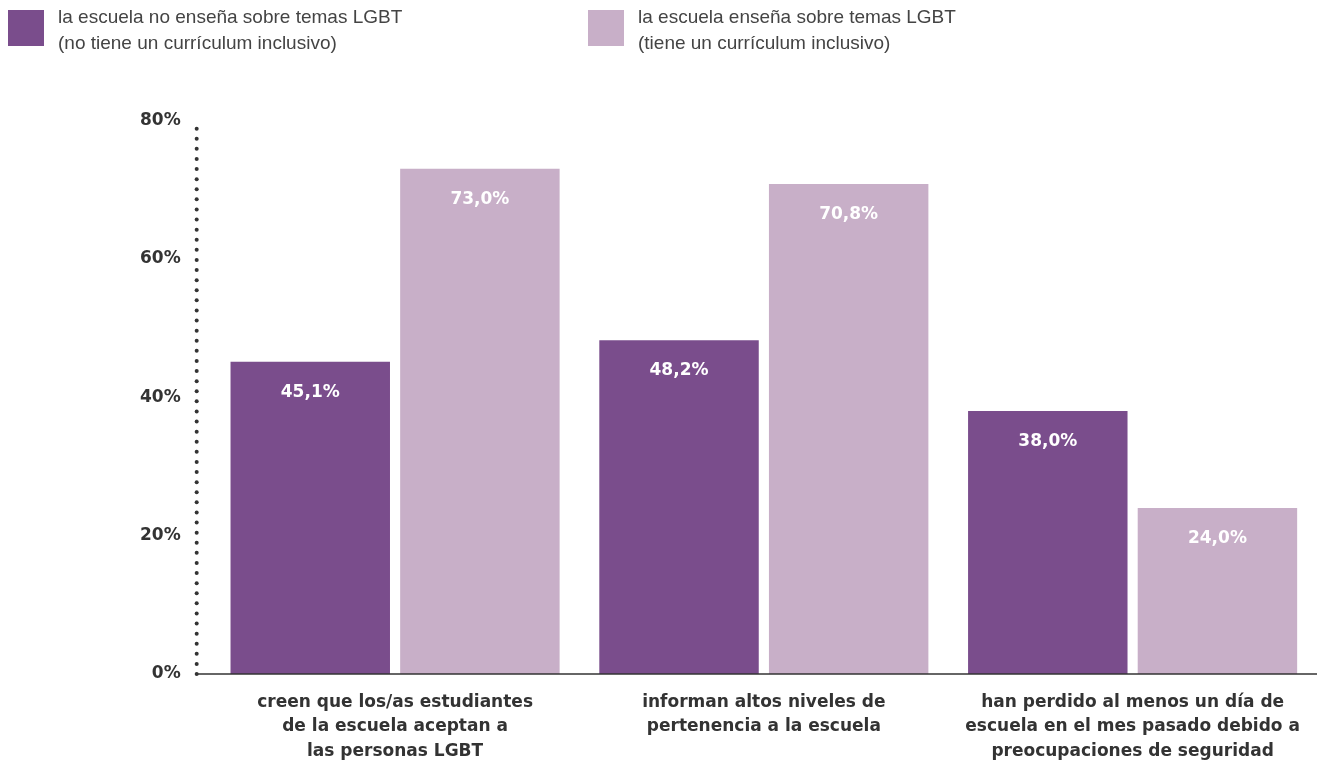  Describe the element at coordinates (797, 30) in the screenshot. I see `legend-label: la escuela enseña sobre temas LGBT (tiene un currículum inclusivo)` at that location.